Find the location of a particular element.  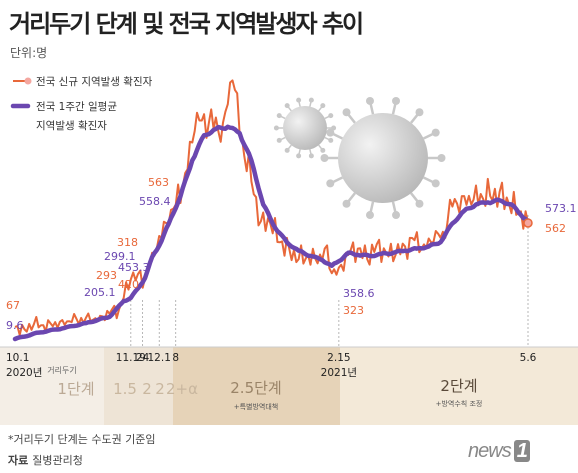

daily-value-label: 293 is located at coordinates (106, 275).